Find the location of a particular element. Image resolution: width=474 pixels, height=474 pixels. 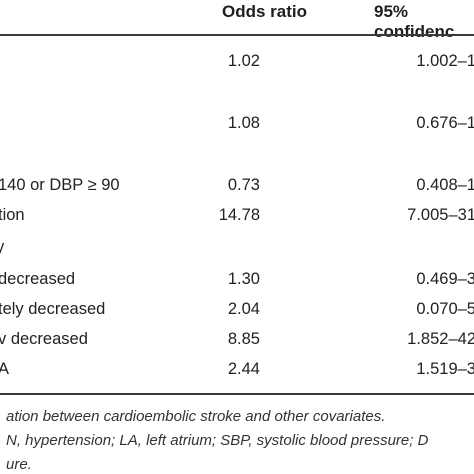

odds-ratio-cell: 1.08 is located at coordinates (243, 123).